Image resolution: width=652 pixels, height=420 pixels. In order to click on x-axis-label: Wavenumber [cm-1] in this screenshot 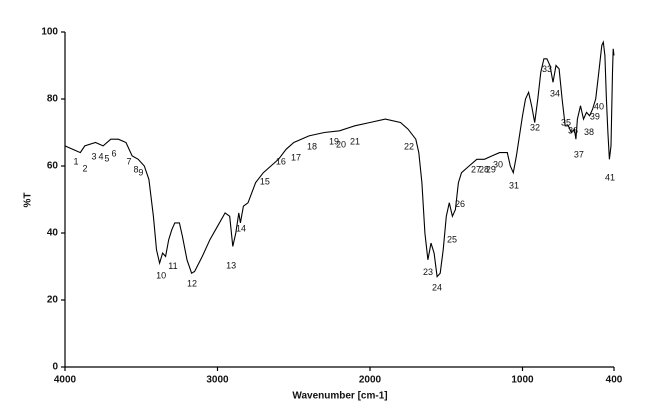, I will do `click(339, 396)`.